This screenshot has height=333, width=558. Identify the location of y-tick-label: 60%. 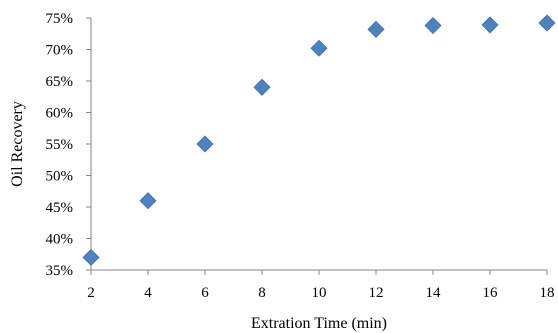
(60, 114).